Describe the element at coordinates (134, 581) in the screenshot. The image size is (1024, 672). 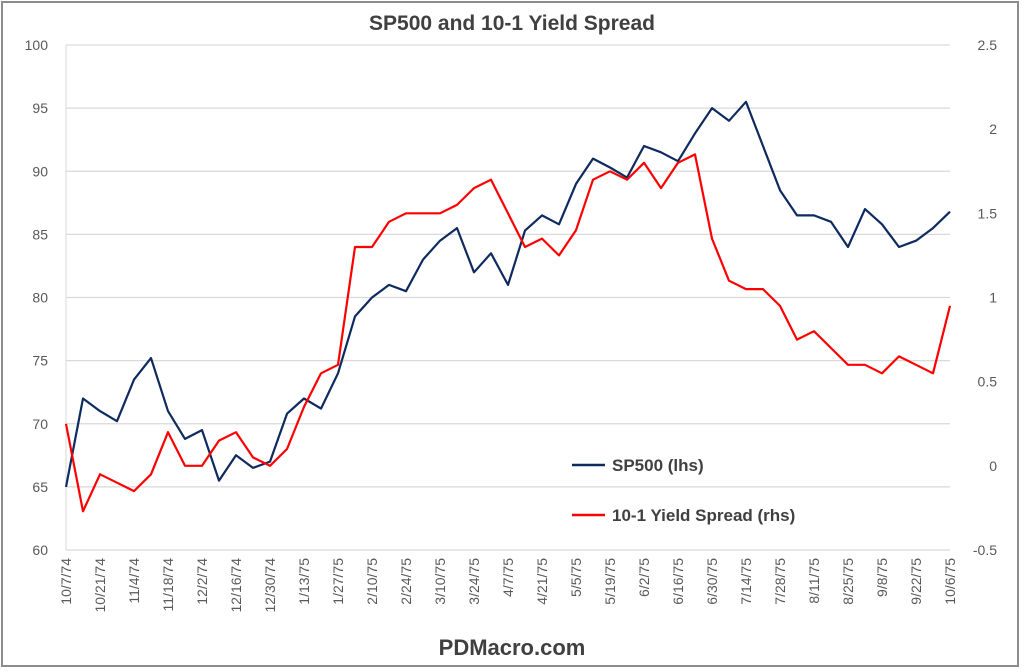
I see `x-tick-label: 11/4/74` at that location.